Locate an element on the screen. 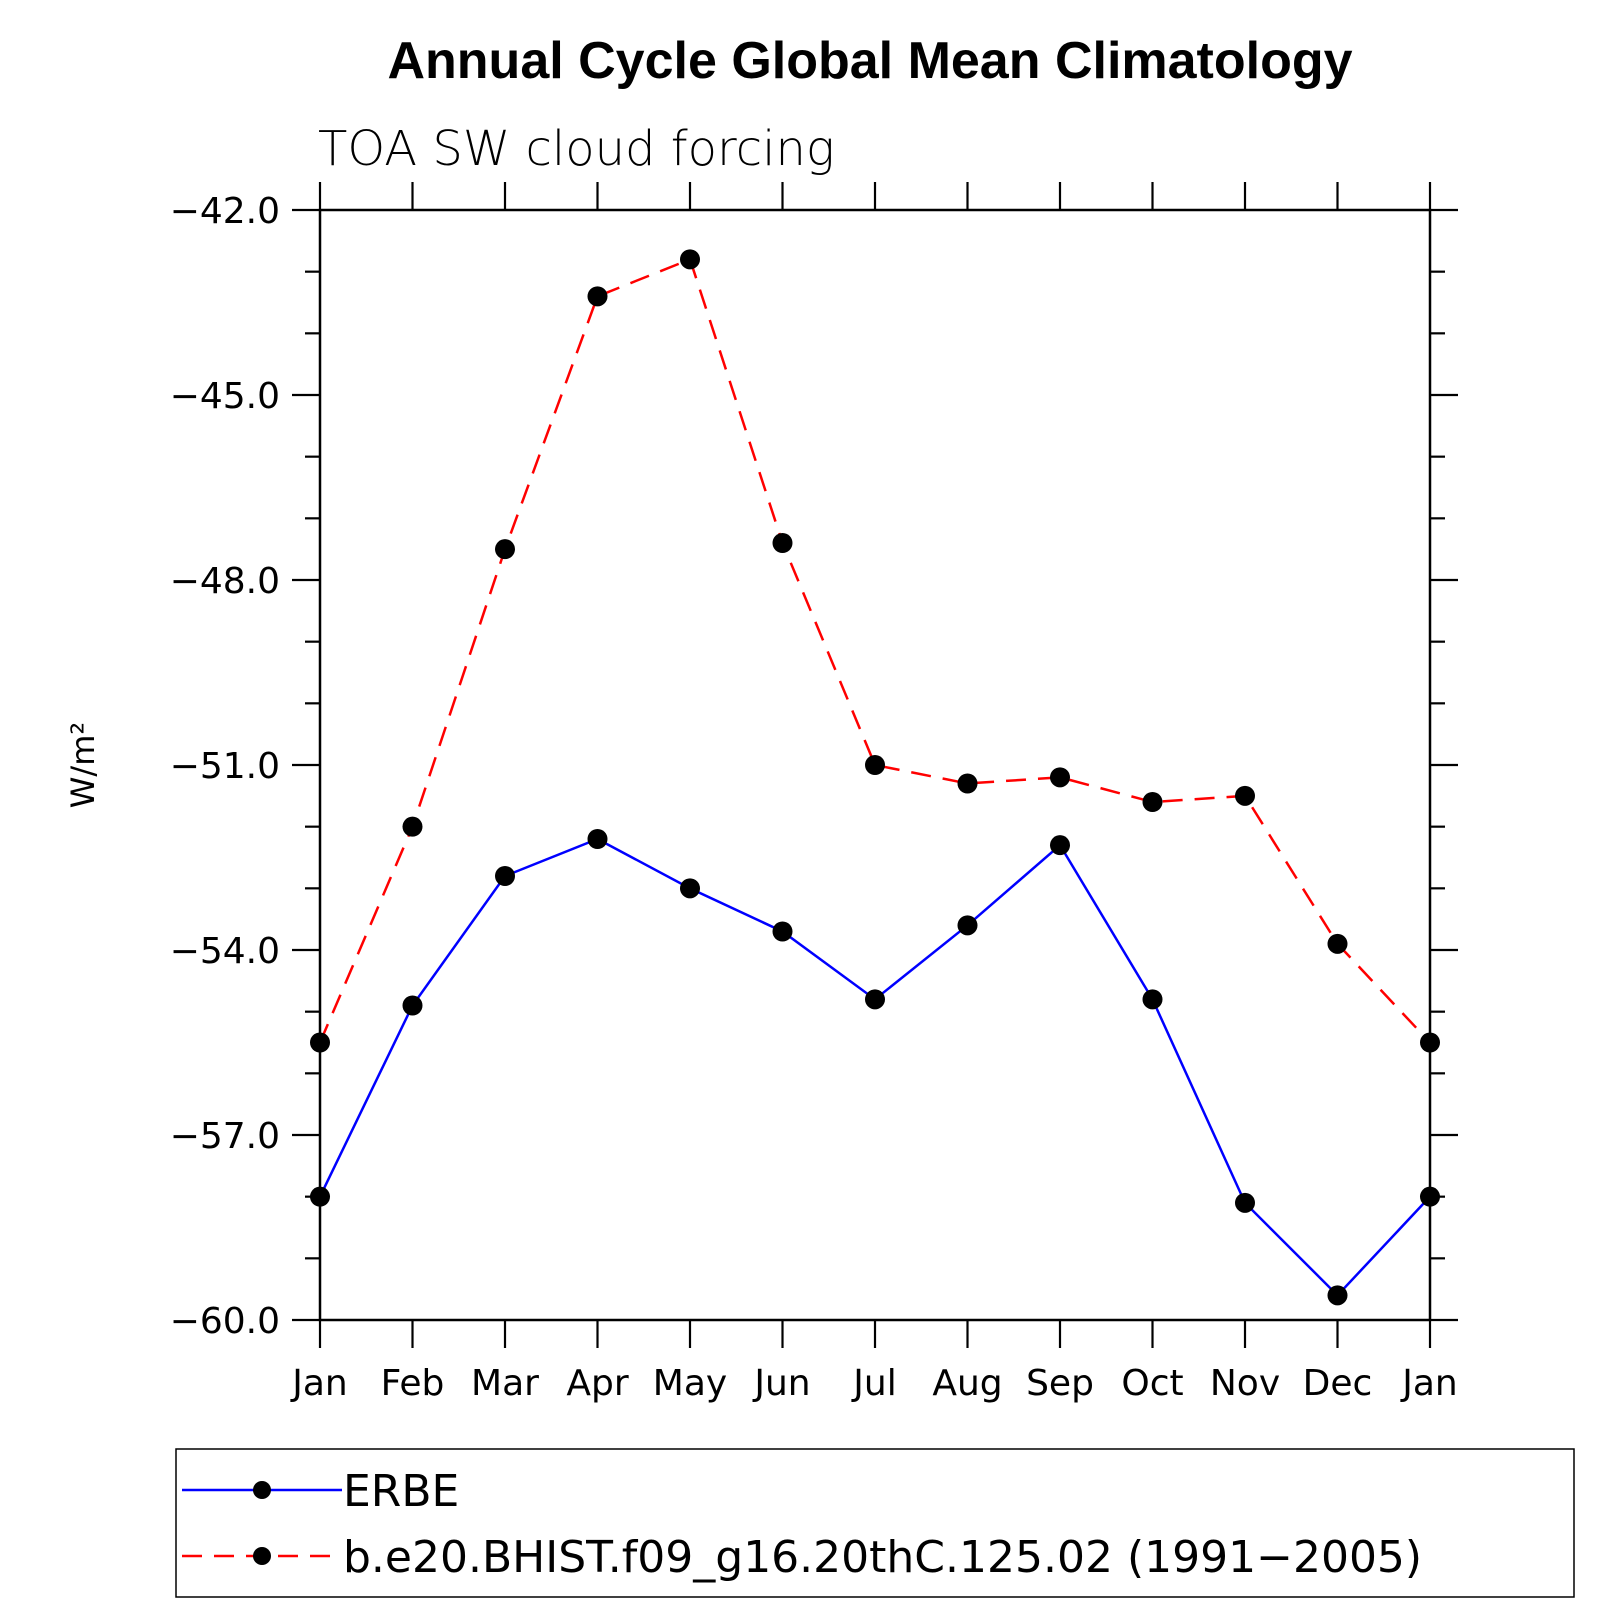 The height and width of the screenshot is (1619, 1619). x-tick-label: Dec is located at coordinates (1338, 1383).